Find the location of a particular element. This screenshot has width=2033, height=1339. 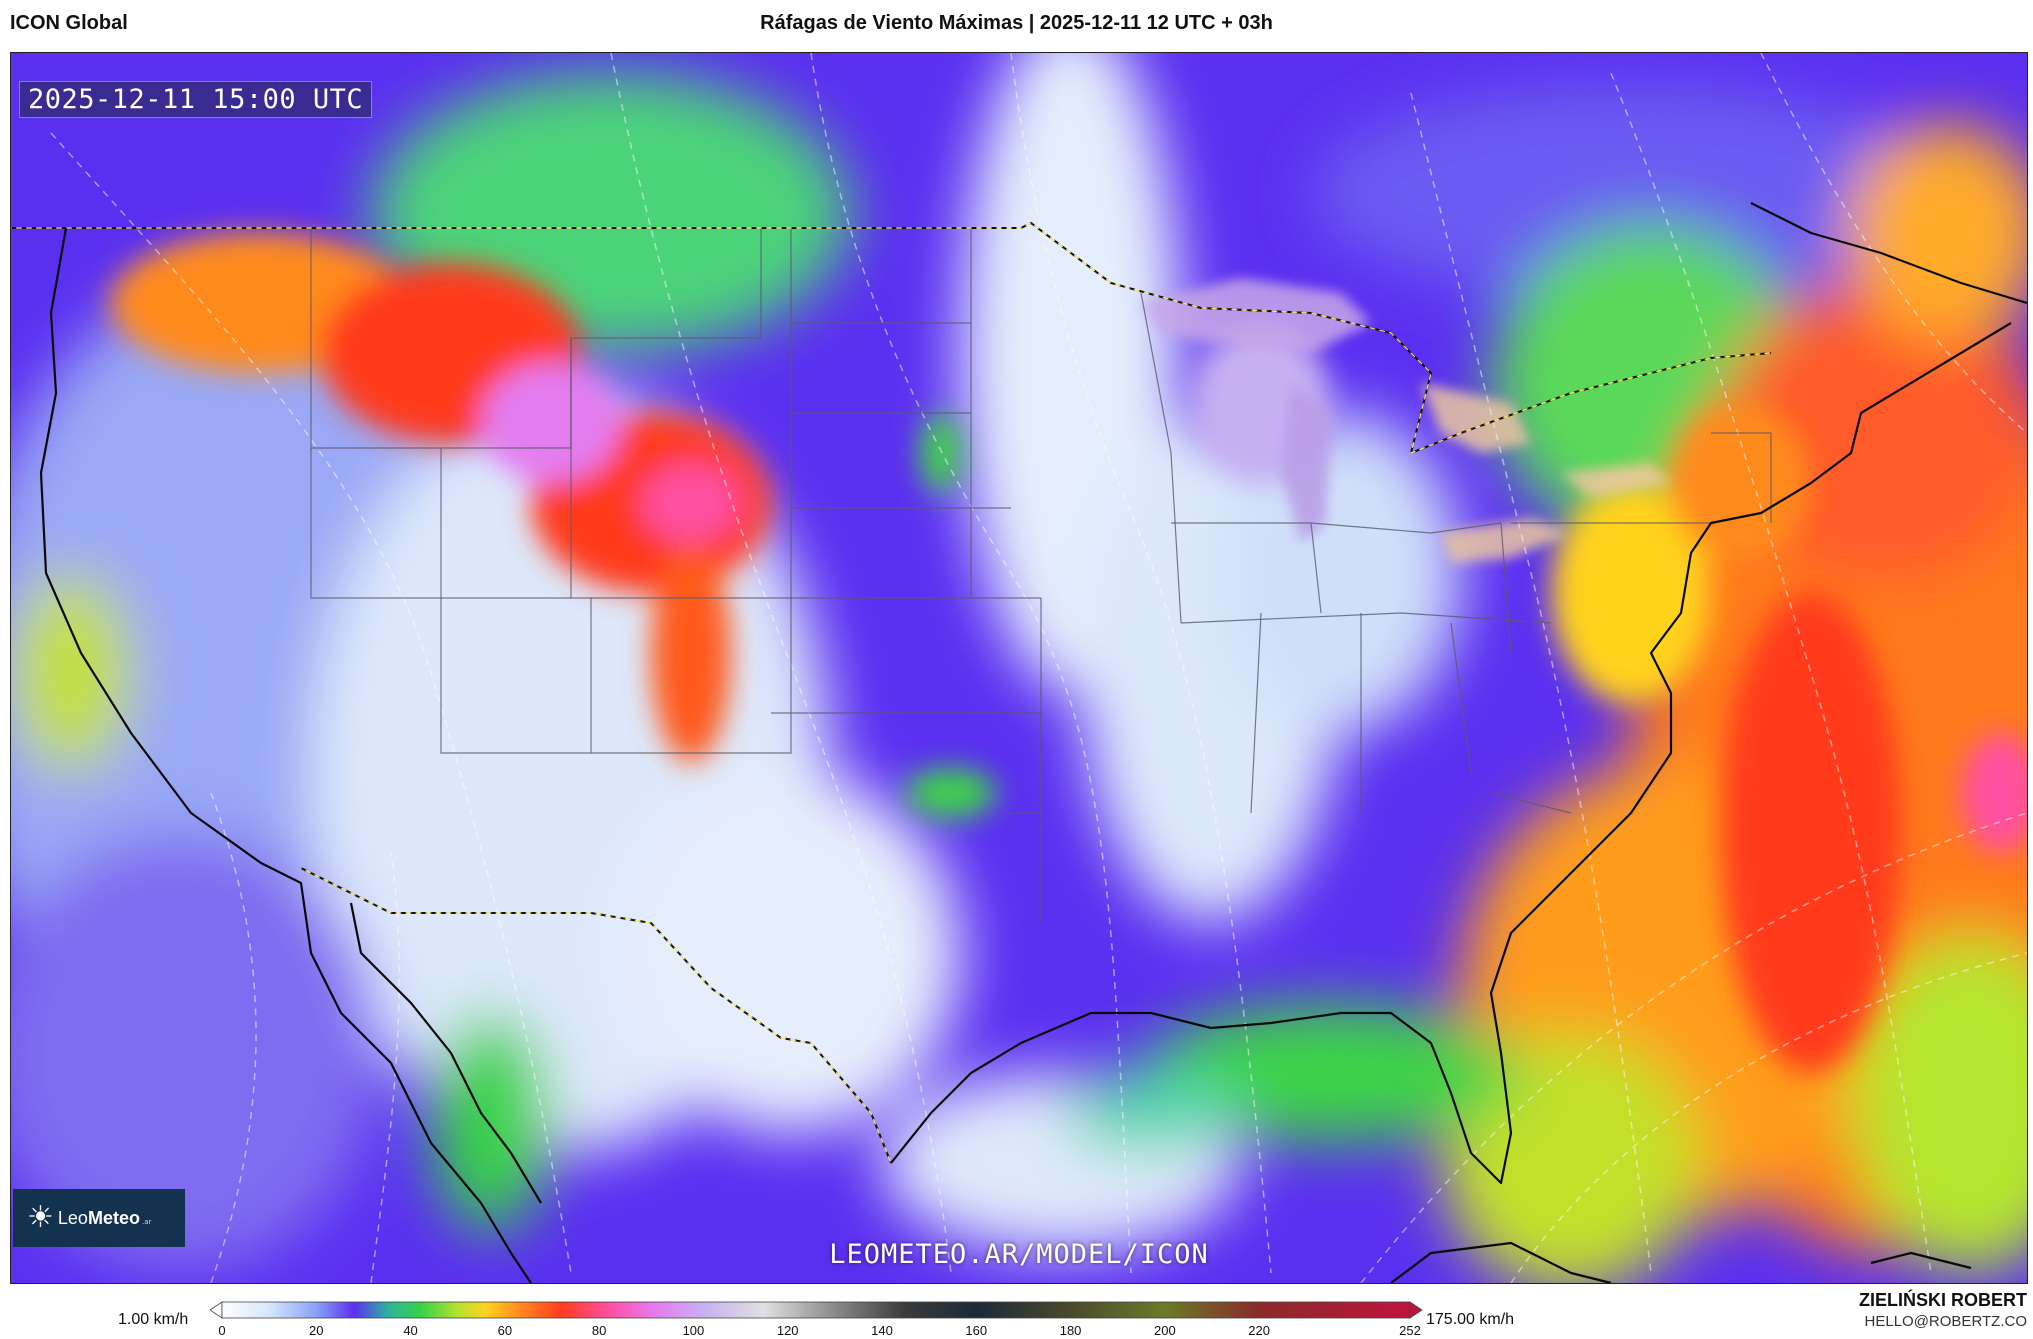

author-credit: ZIELIŃSKI ROBERT HELLO@ROBERTZ.CO is located at coordinates (1943, 1310).